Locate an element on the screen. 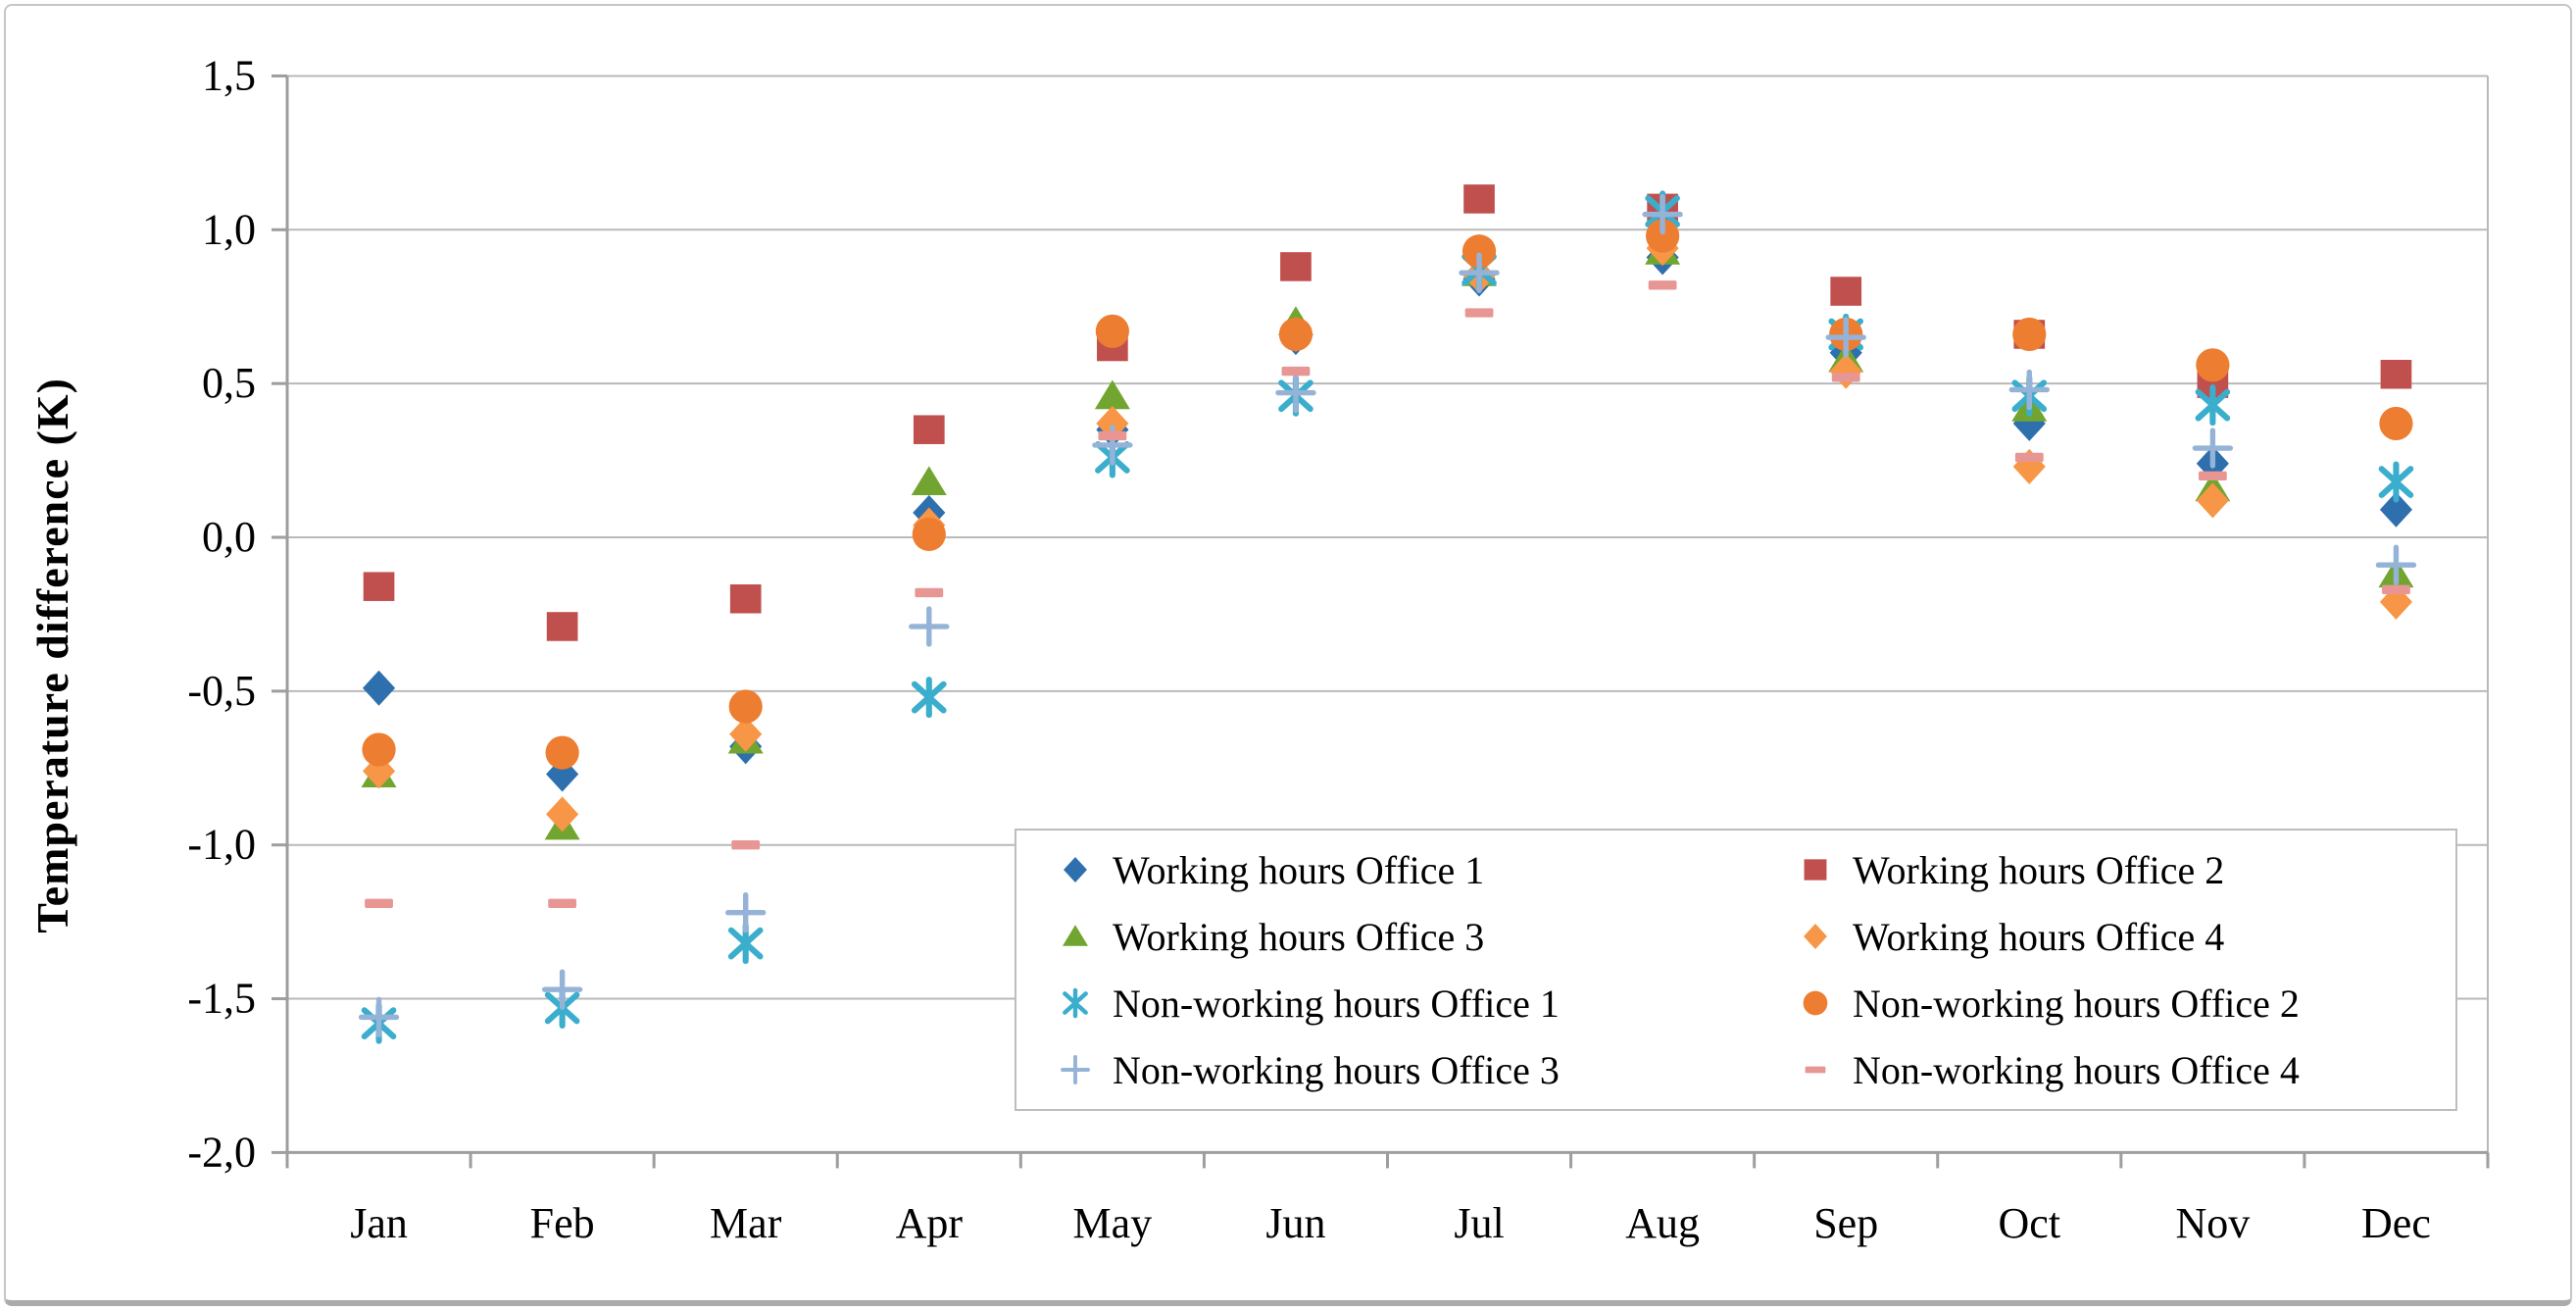 Image resolution: width=2576 pixels, height=1310 pixels. dash-legend-marker-icon is located at coordinates (1815, 1070).